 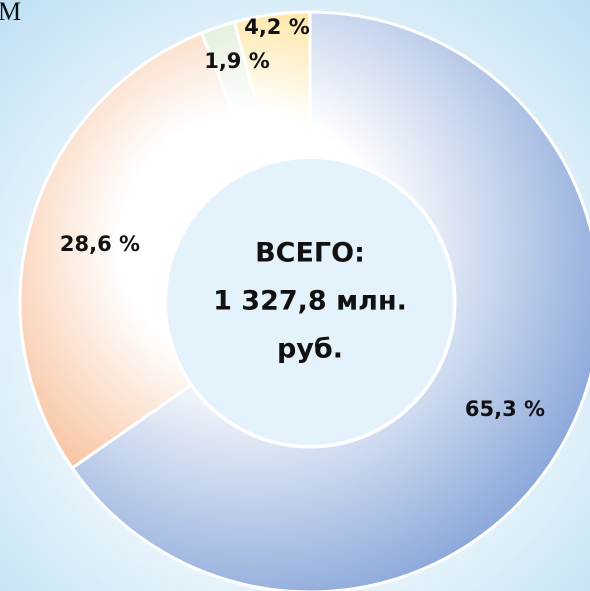 What do you see at coordinates (100, 244) in the screenshot?
I see `data-label: 28,6 %` at bounding box center [100, 244].